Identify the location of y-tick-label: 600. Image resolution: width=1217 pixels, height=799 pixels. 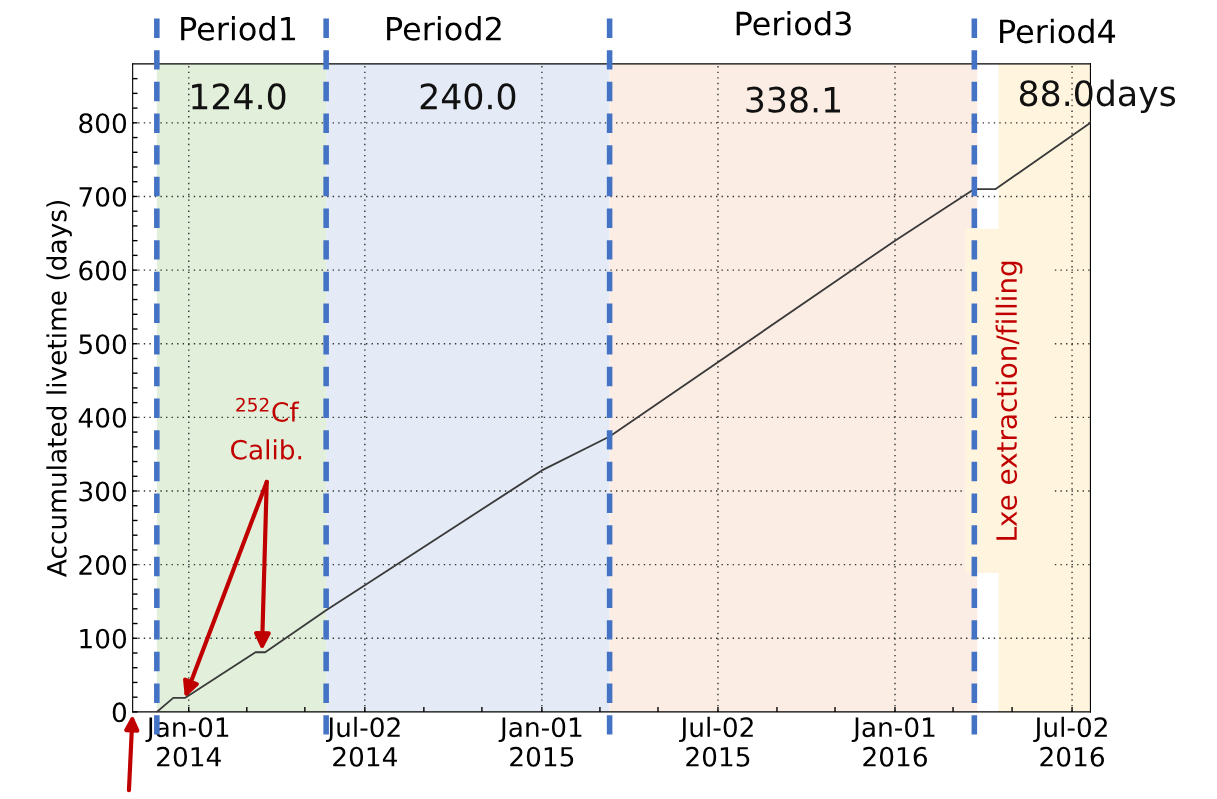
(103, 270).